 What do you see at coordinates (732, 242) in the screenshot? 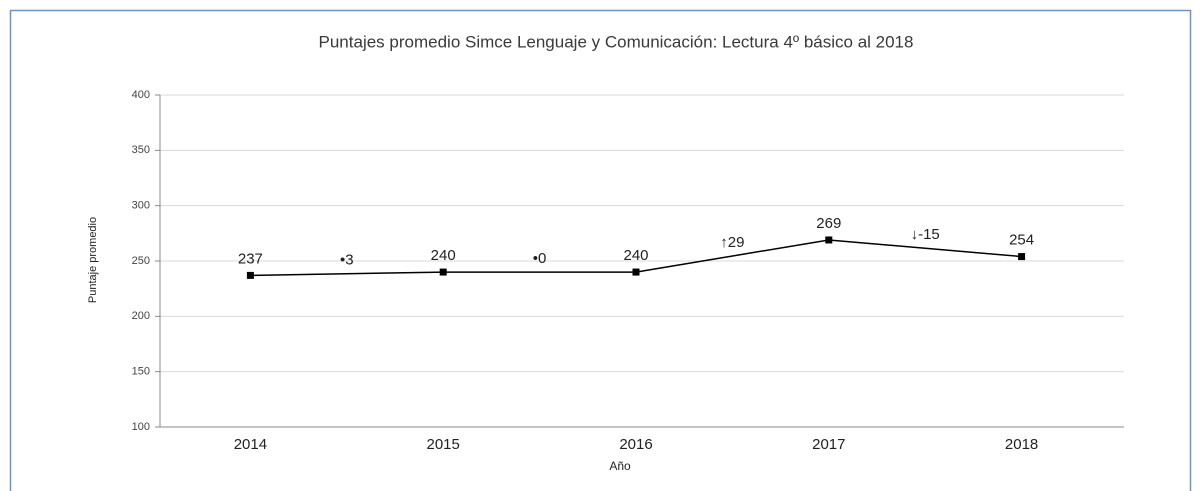
I see `annotation: ↑29` at bounding box center [732, 242].